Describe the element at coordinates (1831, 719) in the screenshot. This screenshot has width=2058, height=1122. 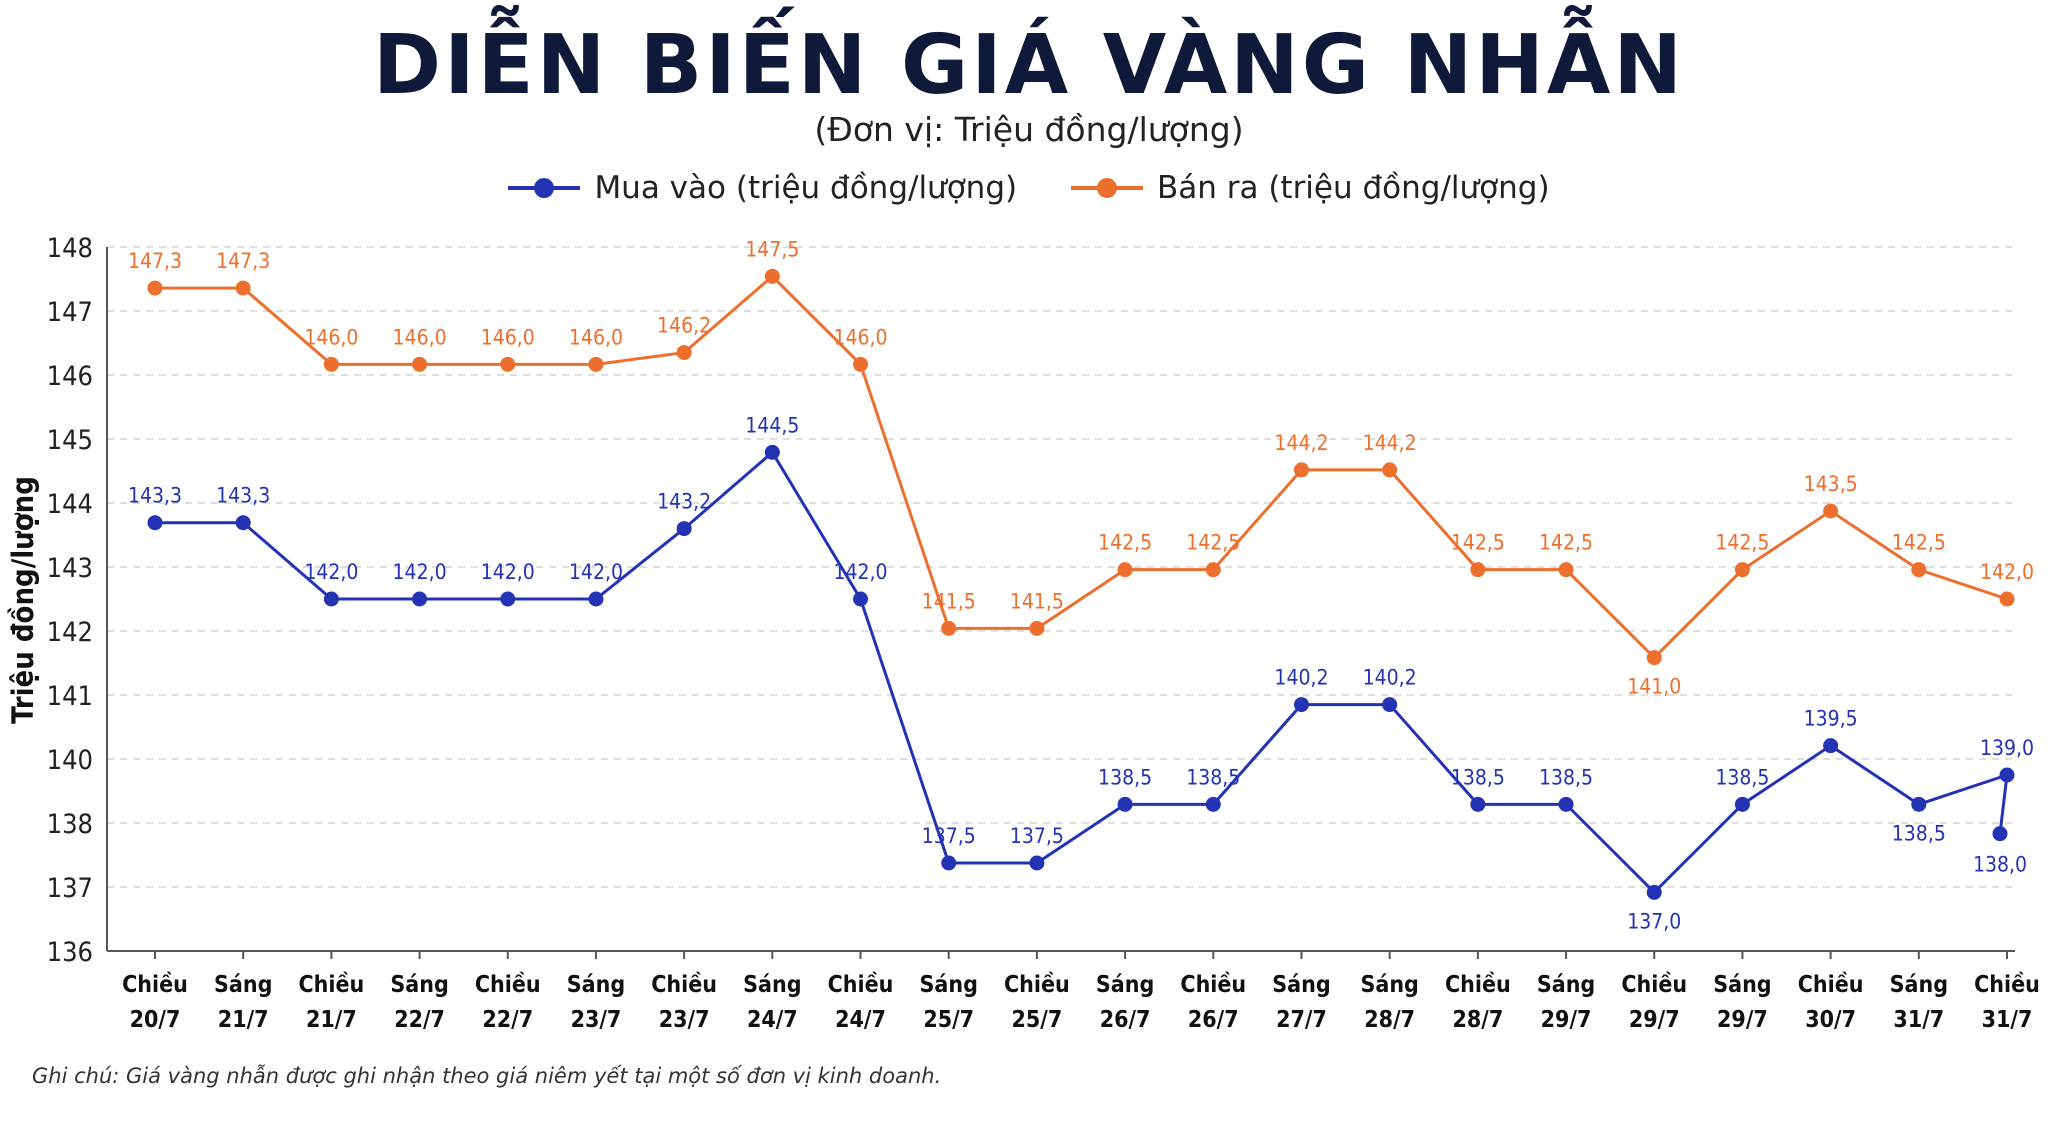
I see `data-label: 139,5` at that location.